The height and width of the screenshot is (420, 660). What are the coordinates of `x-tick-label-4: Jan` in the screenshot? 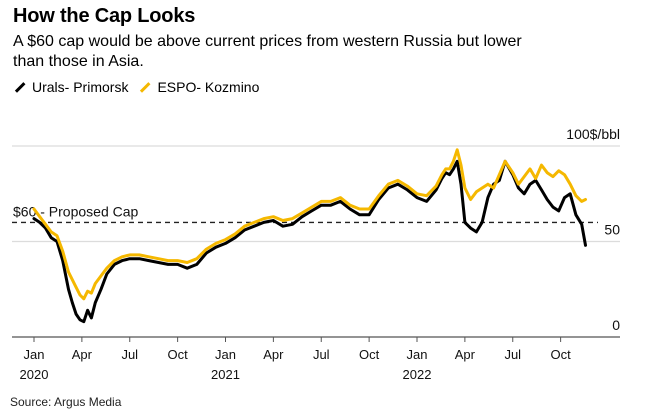 It's located at (225, 354).